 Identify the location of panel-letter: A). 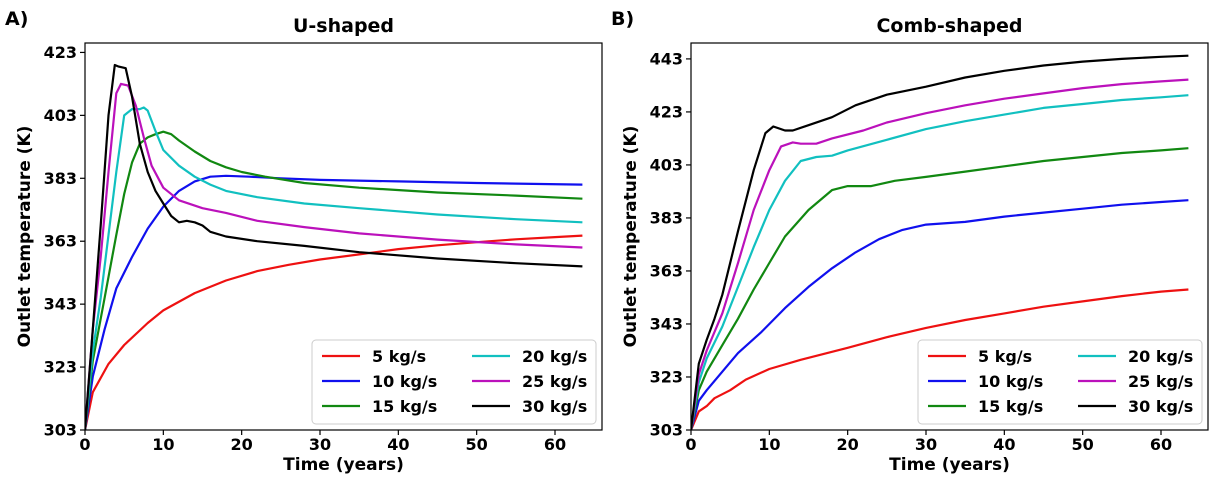
(16, 19).